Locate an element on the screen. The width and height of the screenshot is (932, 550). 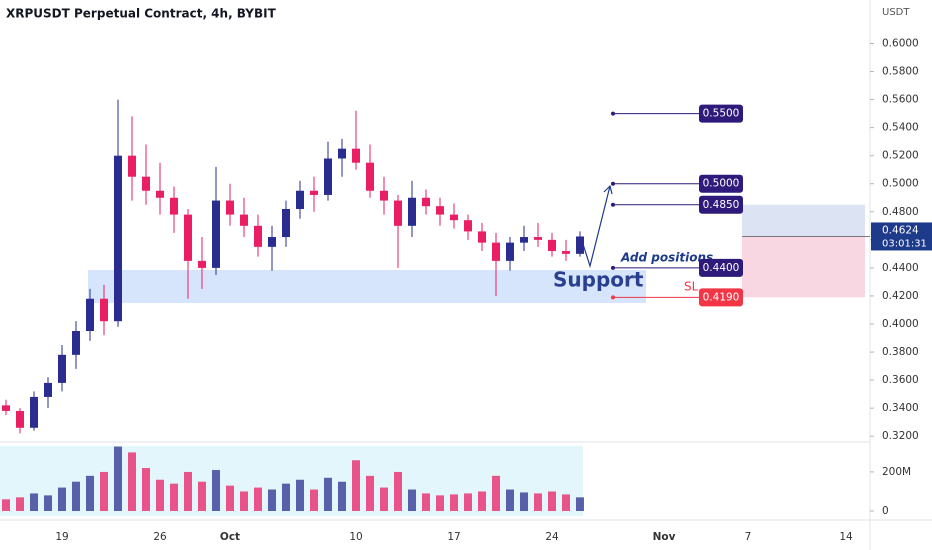
y-tick-label: 0.5200 is located at coordinates (900, 156).